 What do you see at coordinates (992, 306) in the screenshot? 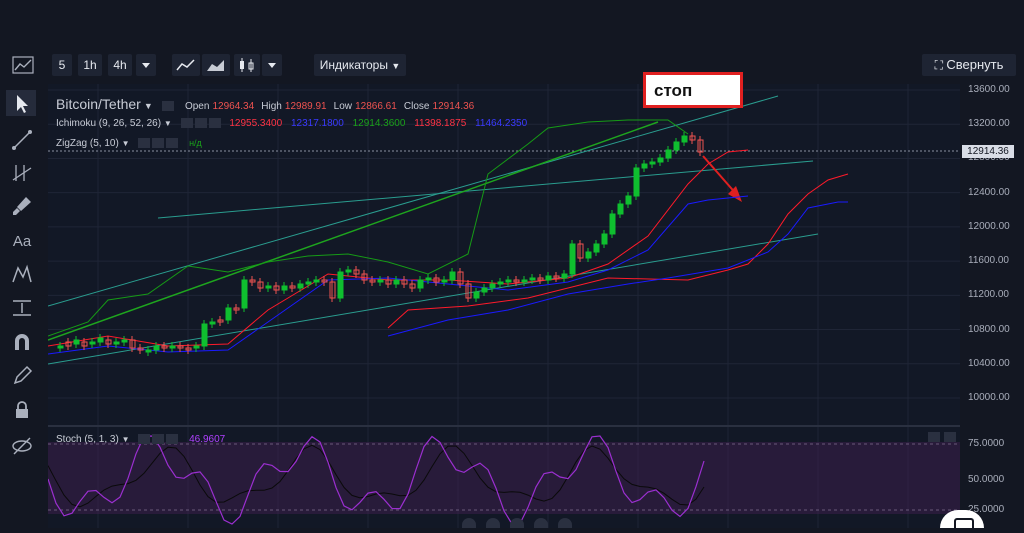
I see `price-axis` at bounding box center [992, 306].